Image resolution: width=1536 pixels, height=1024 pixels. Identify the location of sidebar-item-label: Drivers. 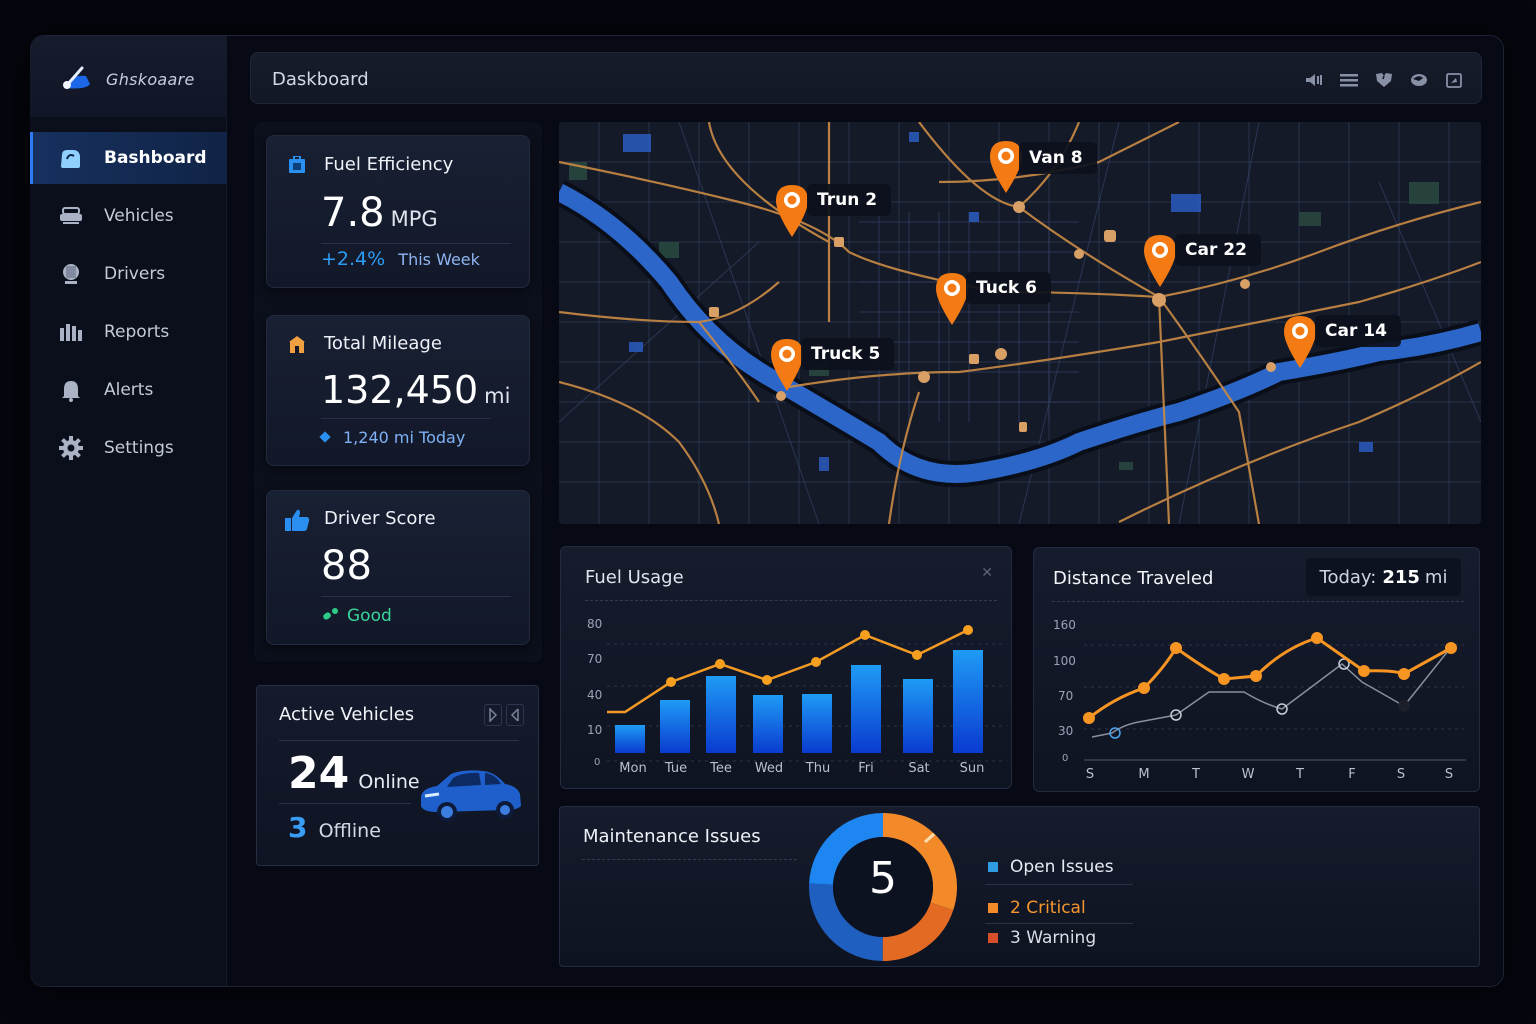
(135, 274).